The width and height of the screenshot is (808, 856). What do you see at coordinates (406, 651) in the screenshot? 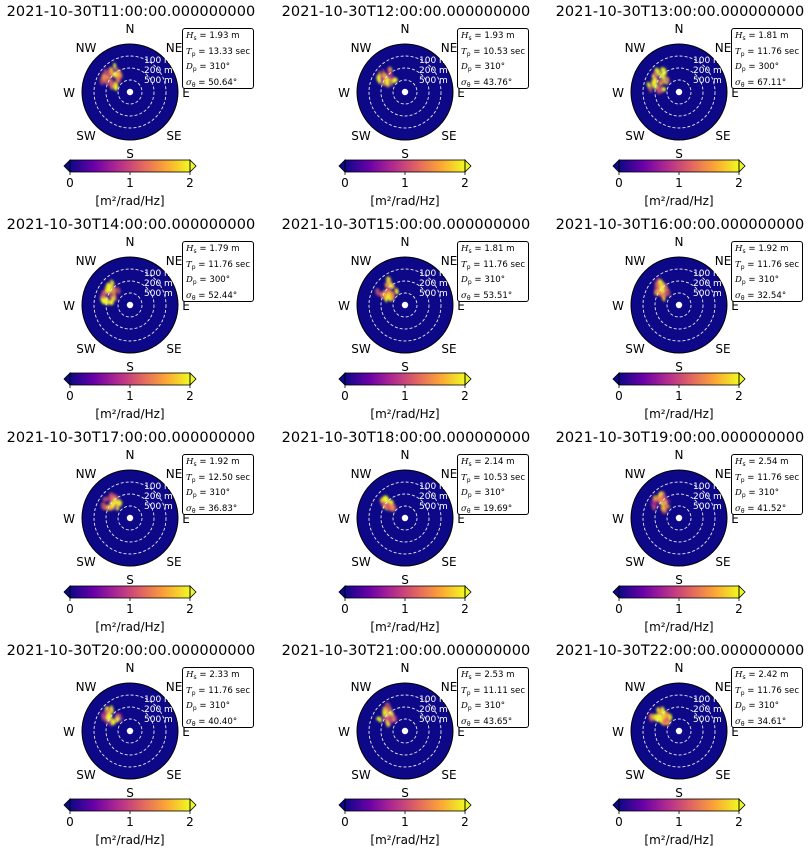
I see `panel-title: 2021-10-30T21:00:00.000000000` at bounding box center [406, 651].